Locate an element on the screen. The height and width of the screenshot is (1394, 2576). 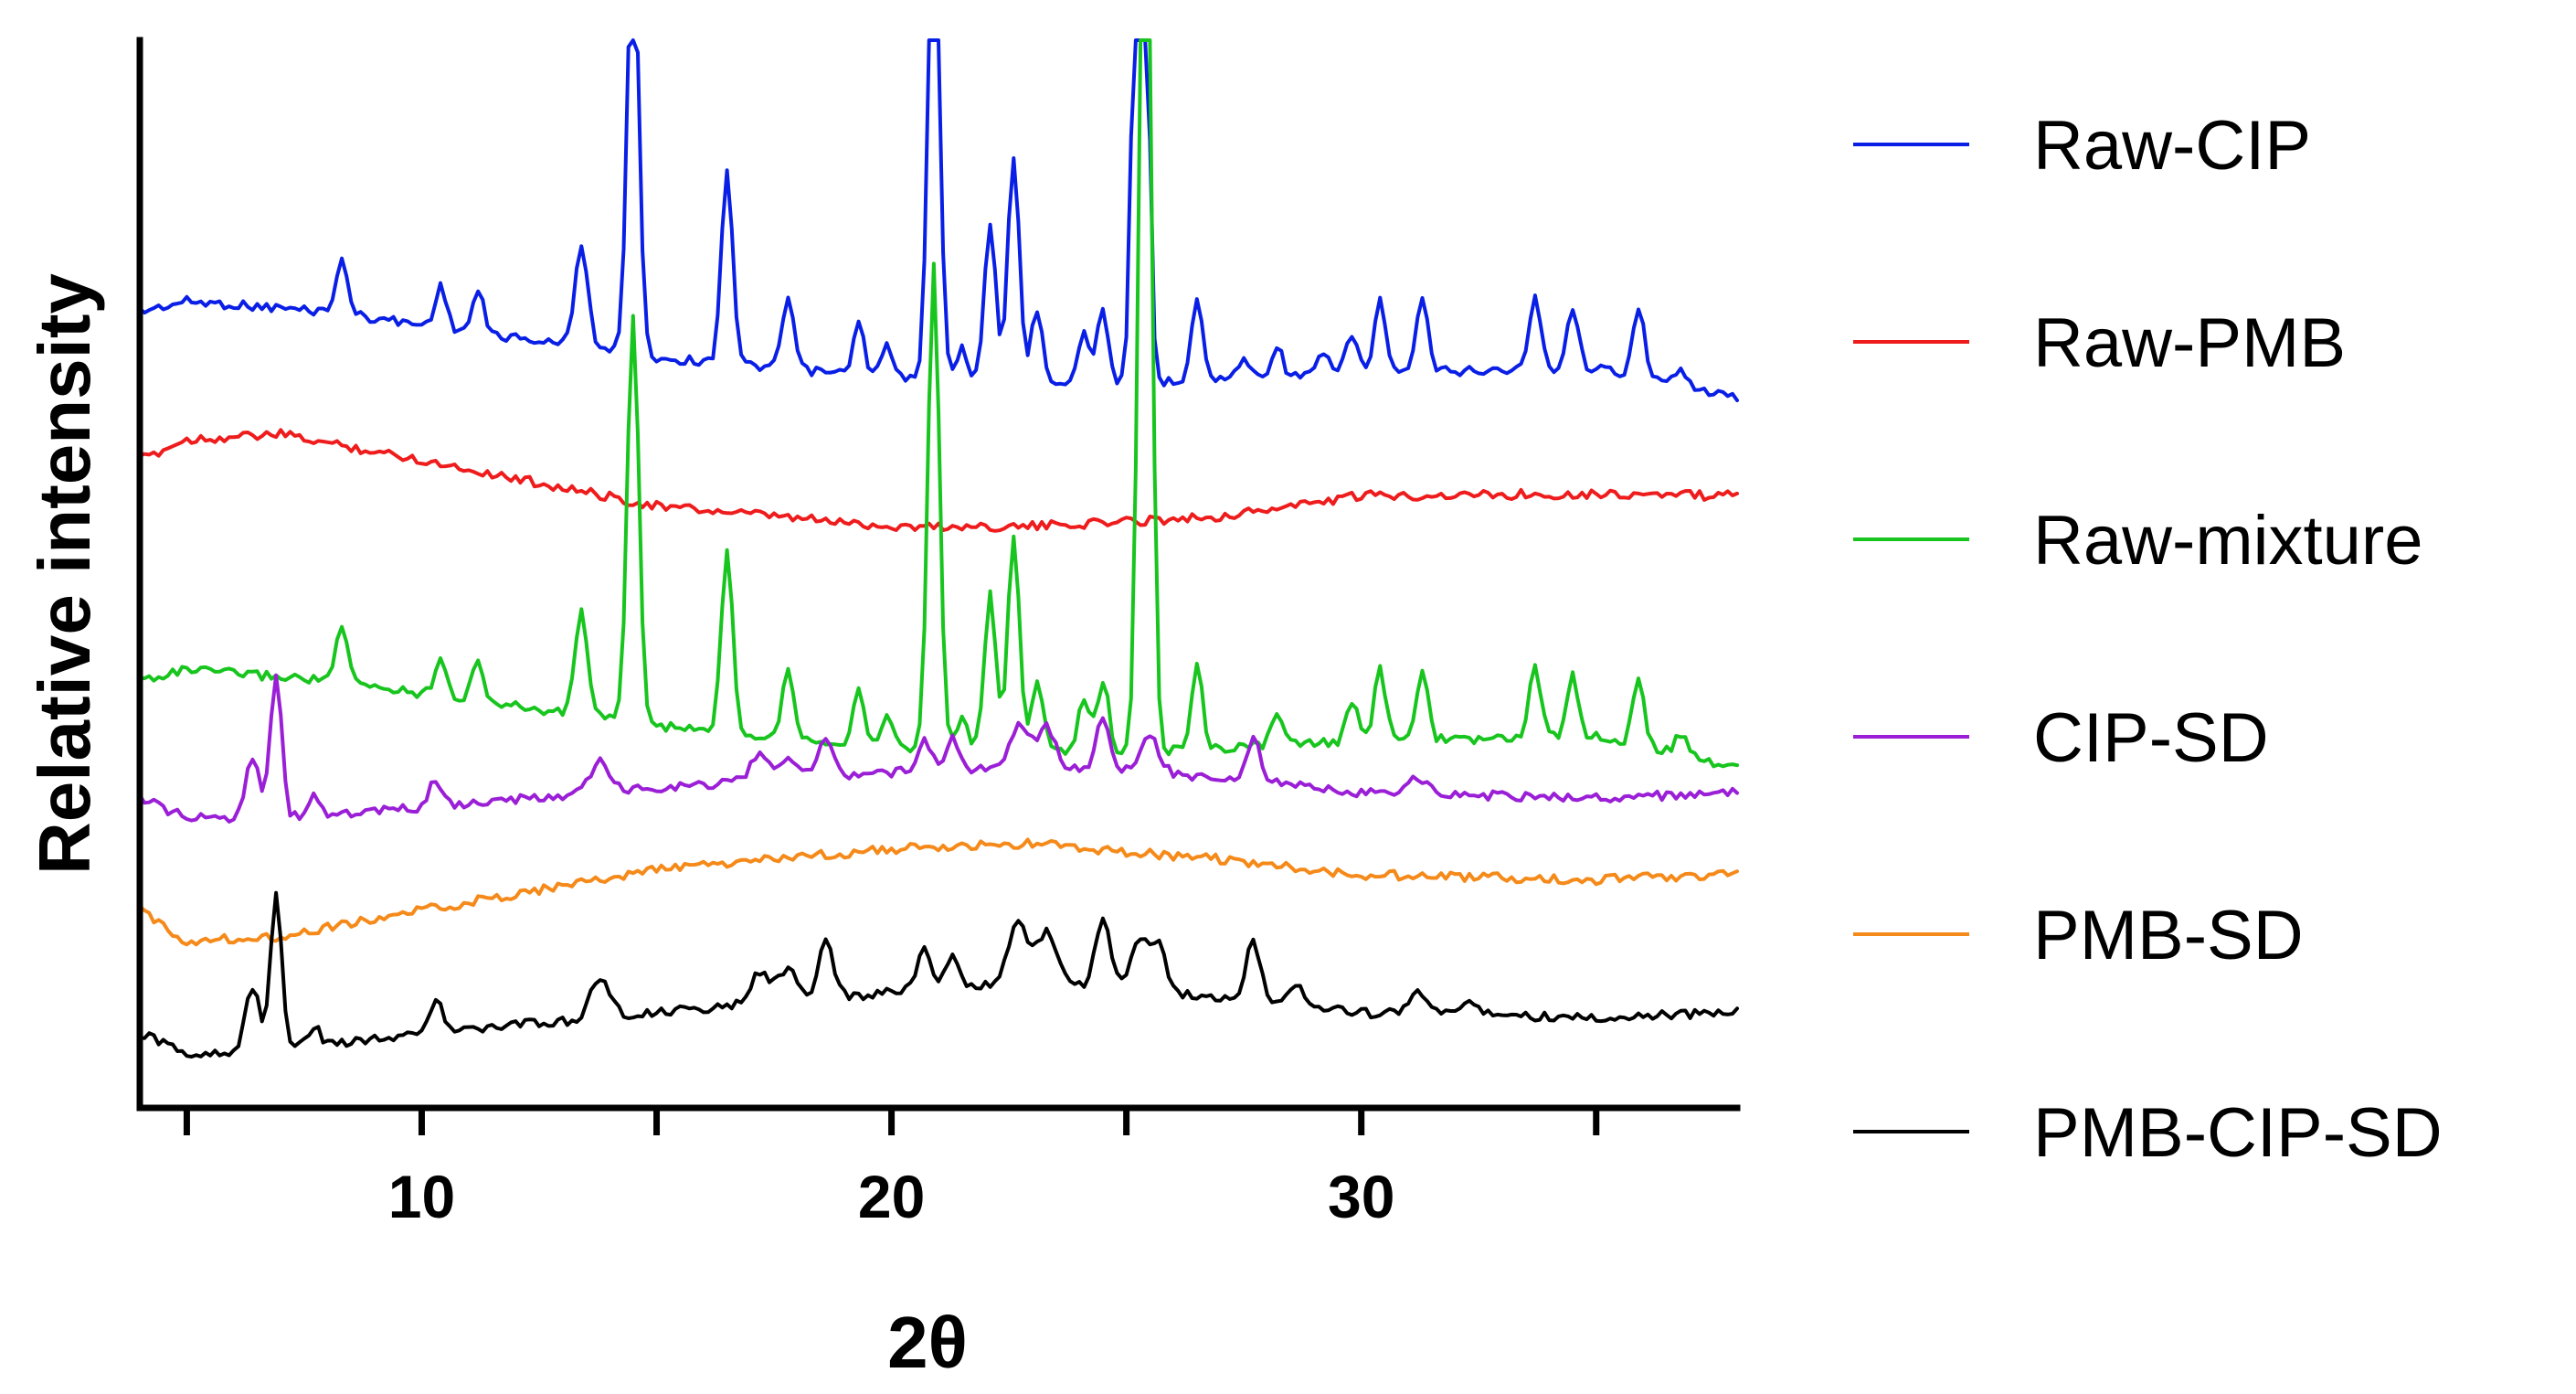
x-tick-label-30: 30 is located at coordinates (1361, 1196).